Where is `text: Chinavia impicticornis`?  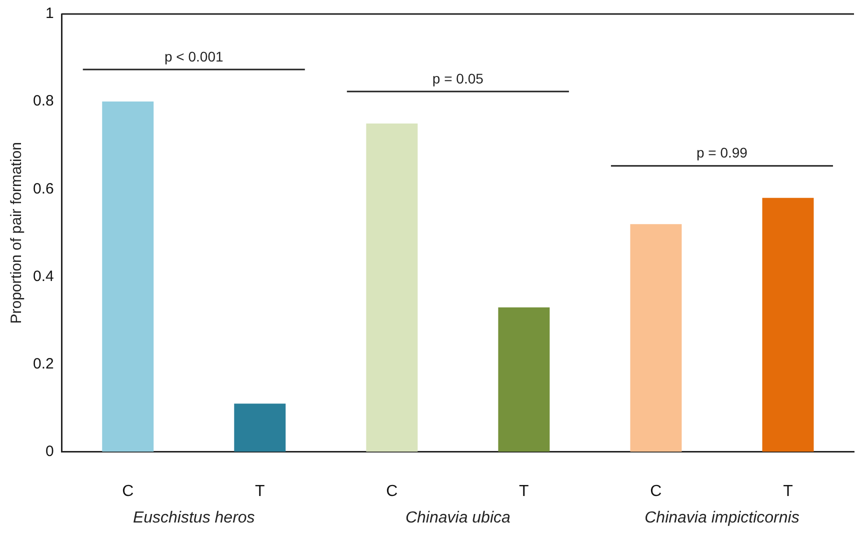 text: Chinavia impicticornis is located at coordinates (722, 517).